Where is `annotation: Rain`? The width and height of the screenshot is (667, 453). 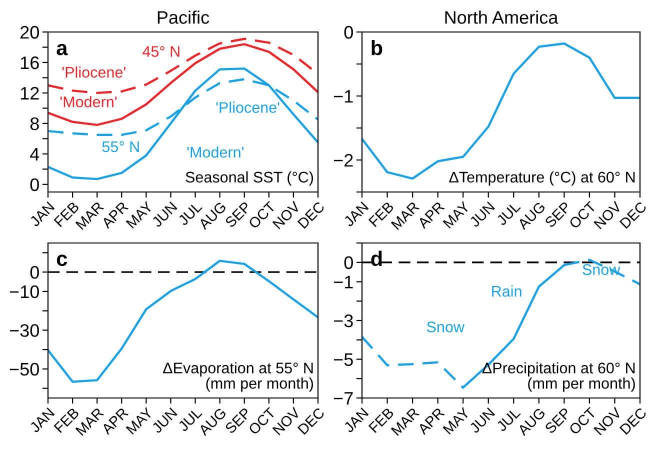
annotation: Rain is located at coordinates (507, 291).